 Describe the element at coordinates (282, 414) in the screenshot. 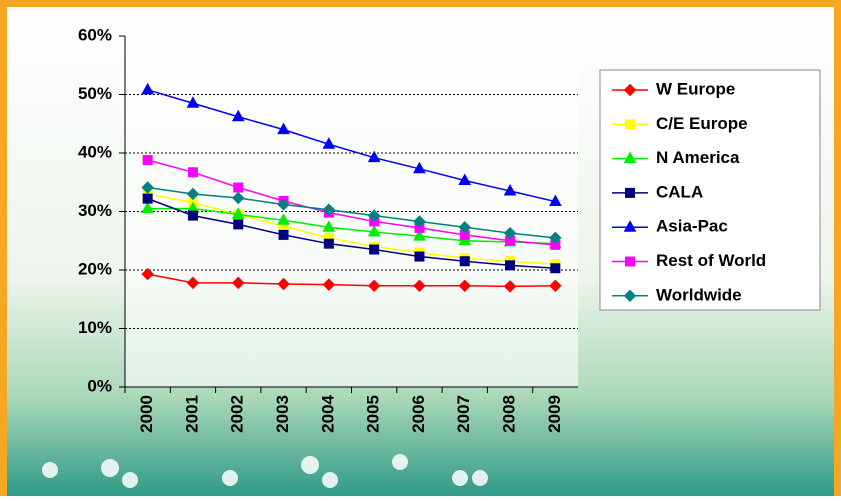

I see `x-tick-label: 2003` at that location.